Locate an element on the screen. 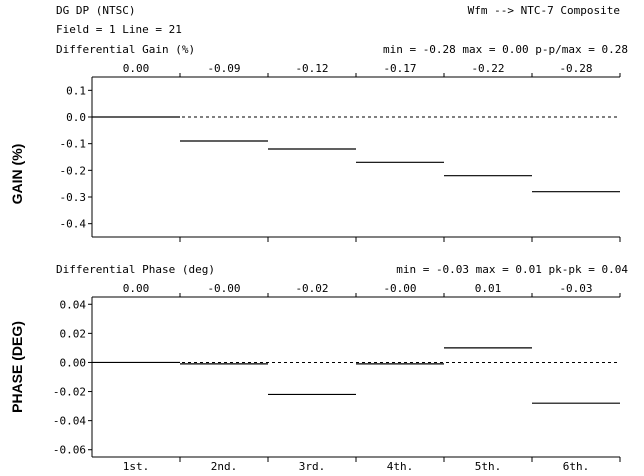 This screenshot has width=644, height=476. phase-y-tick-label: 0.02 is located at coordinates (73, 333).